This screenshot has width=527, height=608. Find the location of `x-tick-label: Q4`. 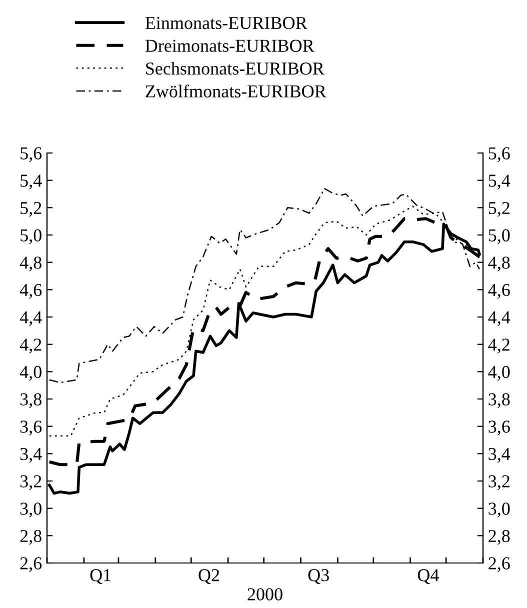

x-tick-label: Q4 is located at coordinates (428, 576).